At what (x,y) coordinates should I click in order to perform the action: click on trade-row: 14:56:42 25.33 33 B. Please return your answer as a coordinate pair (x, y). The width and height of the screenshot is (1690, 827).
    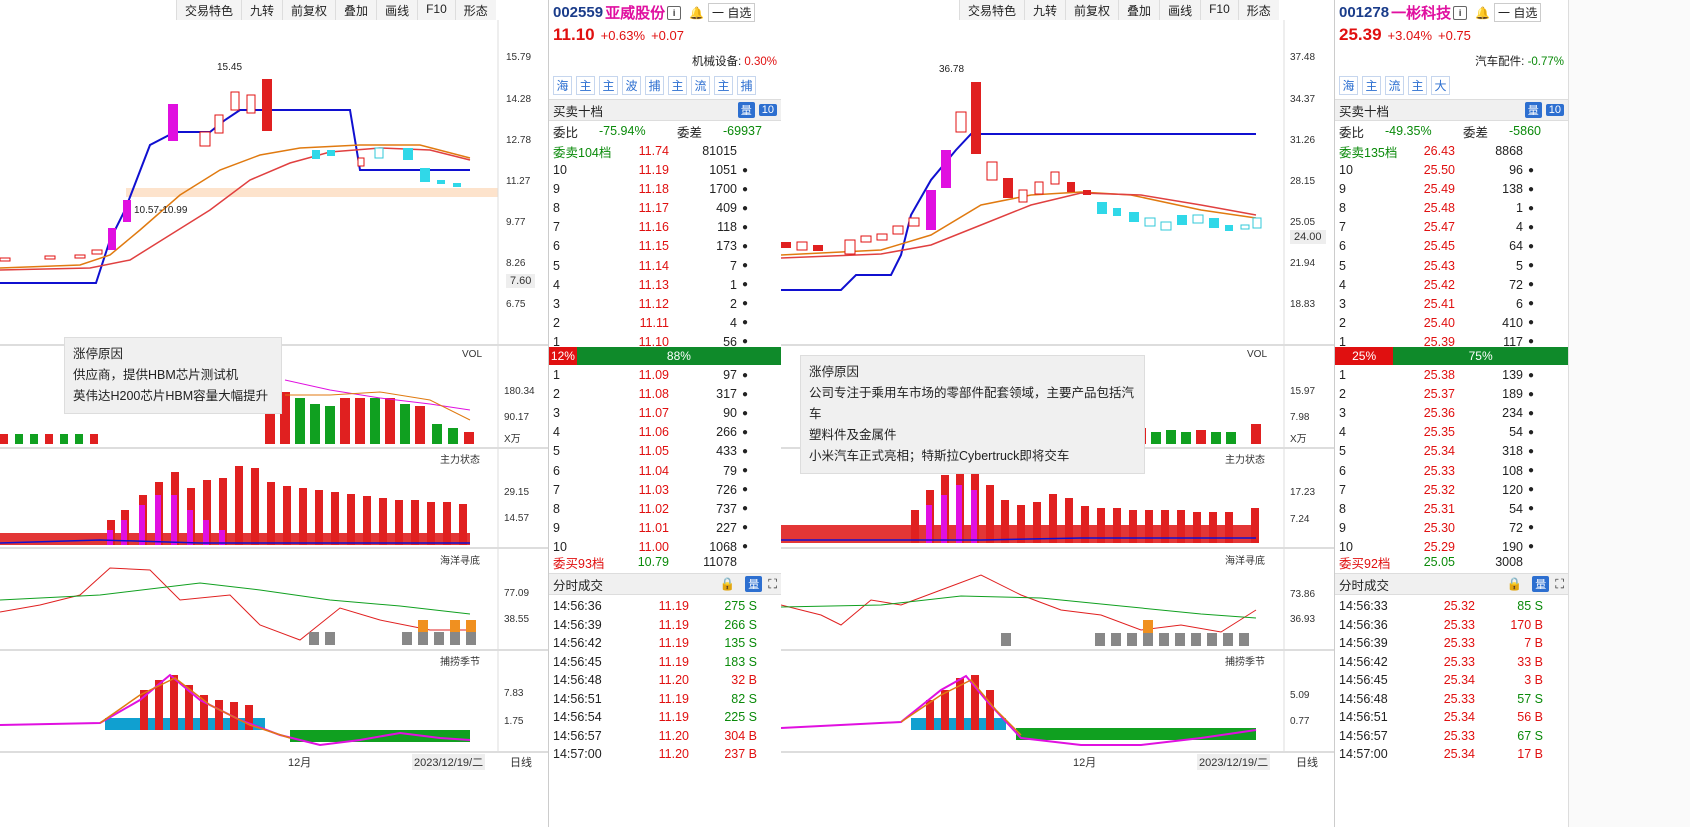
    Looking at the image, I should click on (1451, 662).